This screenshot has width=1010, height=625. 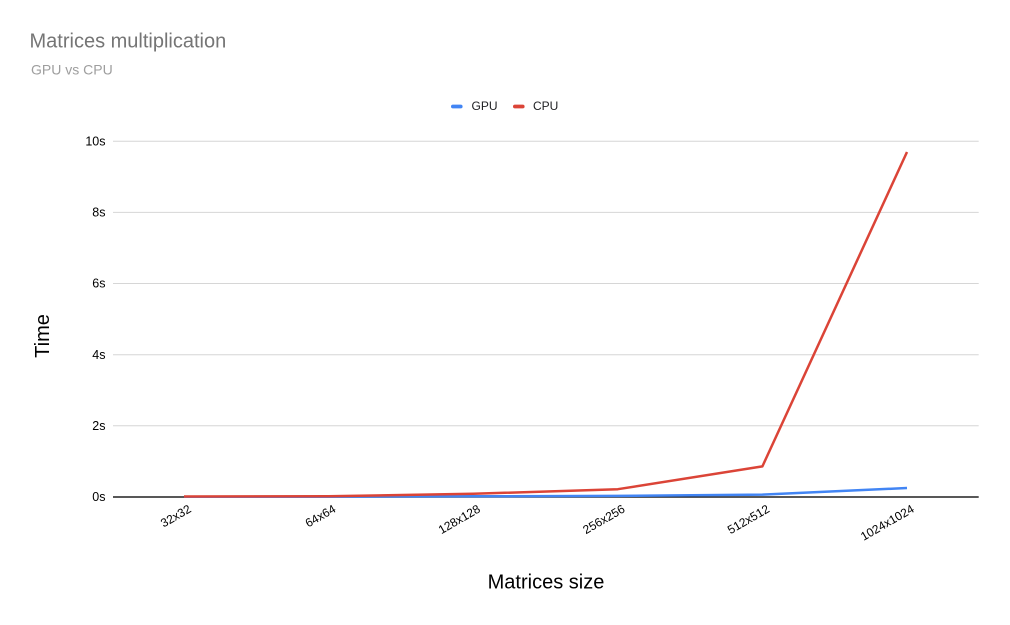 What do you see at coordinates (98, 213) in the screenshot?
I see `svg-text: 8s` at bounding box center [98, 213].